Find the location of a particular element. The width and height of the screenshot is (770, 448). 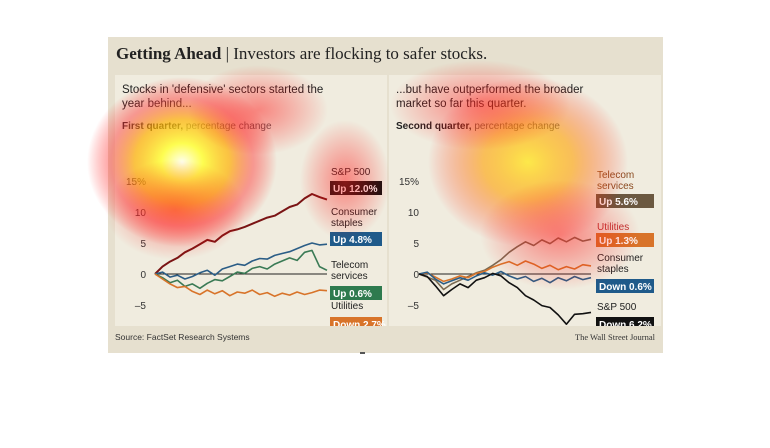

series-label-group: Telecom services Up 5.6% is located at coordinates (625, 189).